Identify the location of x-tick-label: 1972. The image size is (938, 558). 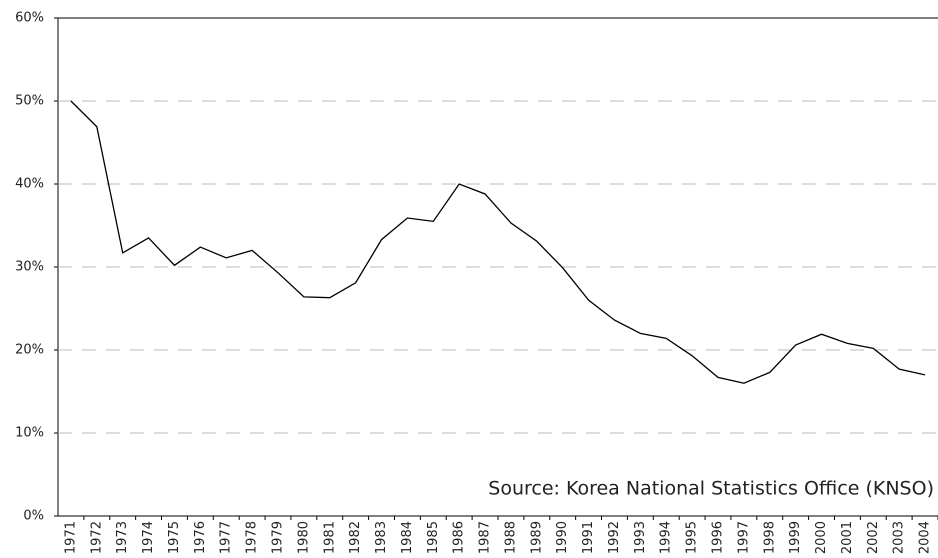
(96, 537).